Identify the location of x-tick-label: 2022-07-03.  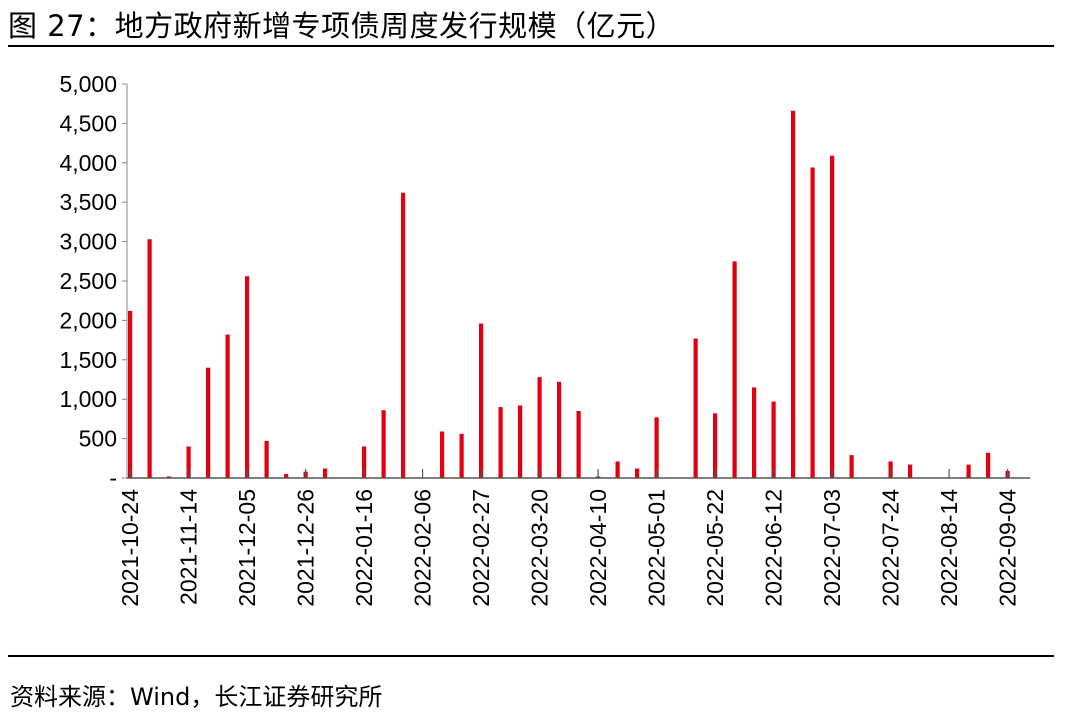
(832, 548).